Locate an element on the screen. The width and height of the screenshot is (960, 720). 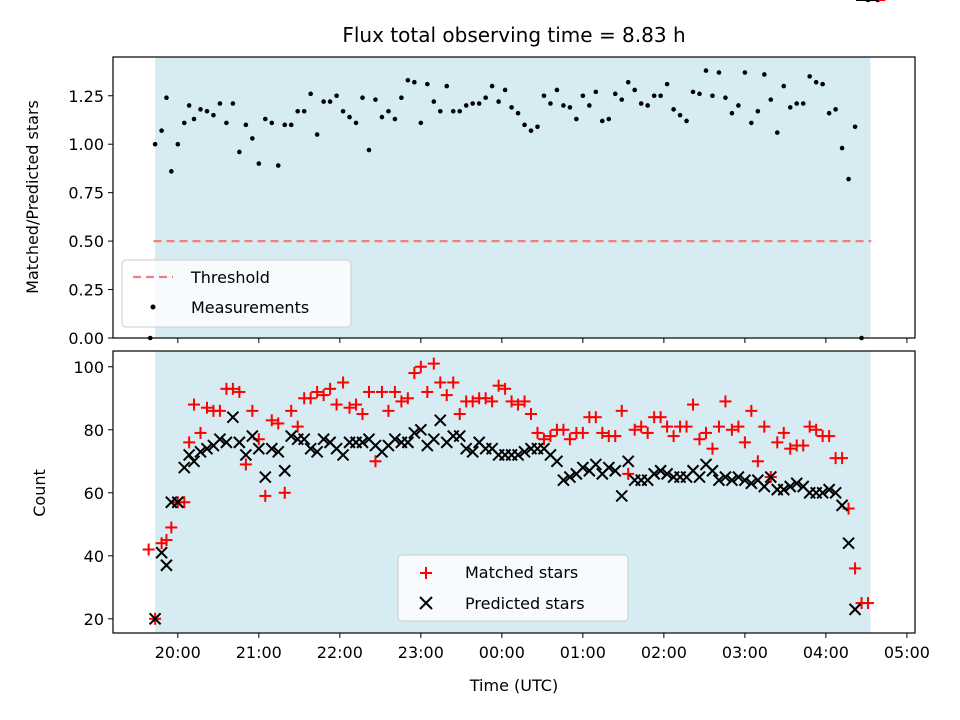
top-y-tick-label: 0.00 is located at coordinates (86, 338).